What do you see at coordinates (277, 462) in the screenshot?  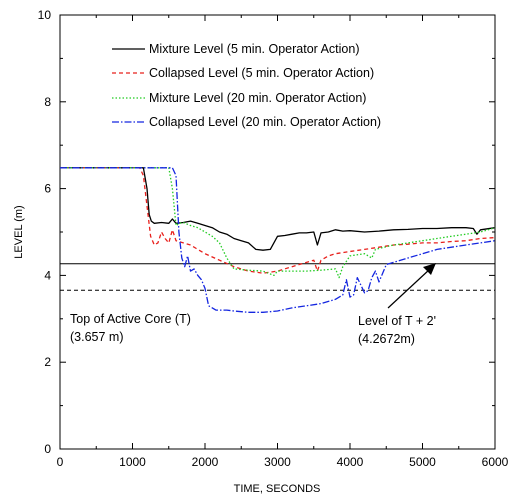 I see `x-tick-label: 3000` at bounding box center [277, 462].